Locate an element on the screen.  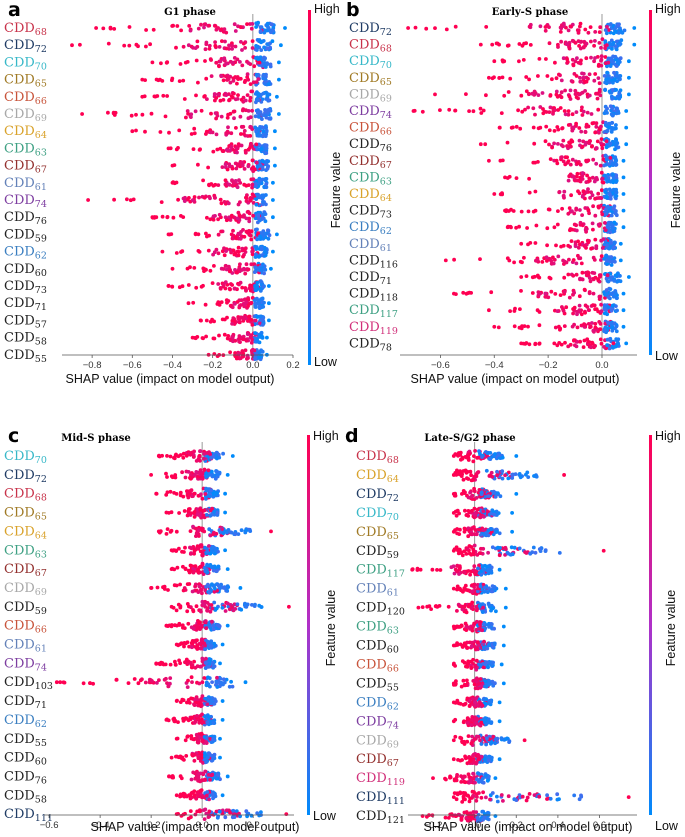
feature-label: CDD58 is located at coordinates (25, 339).